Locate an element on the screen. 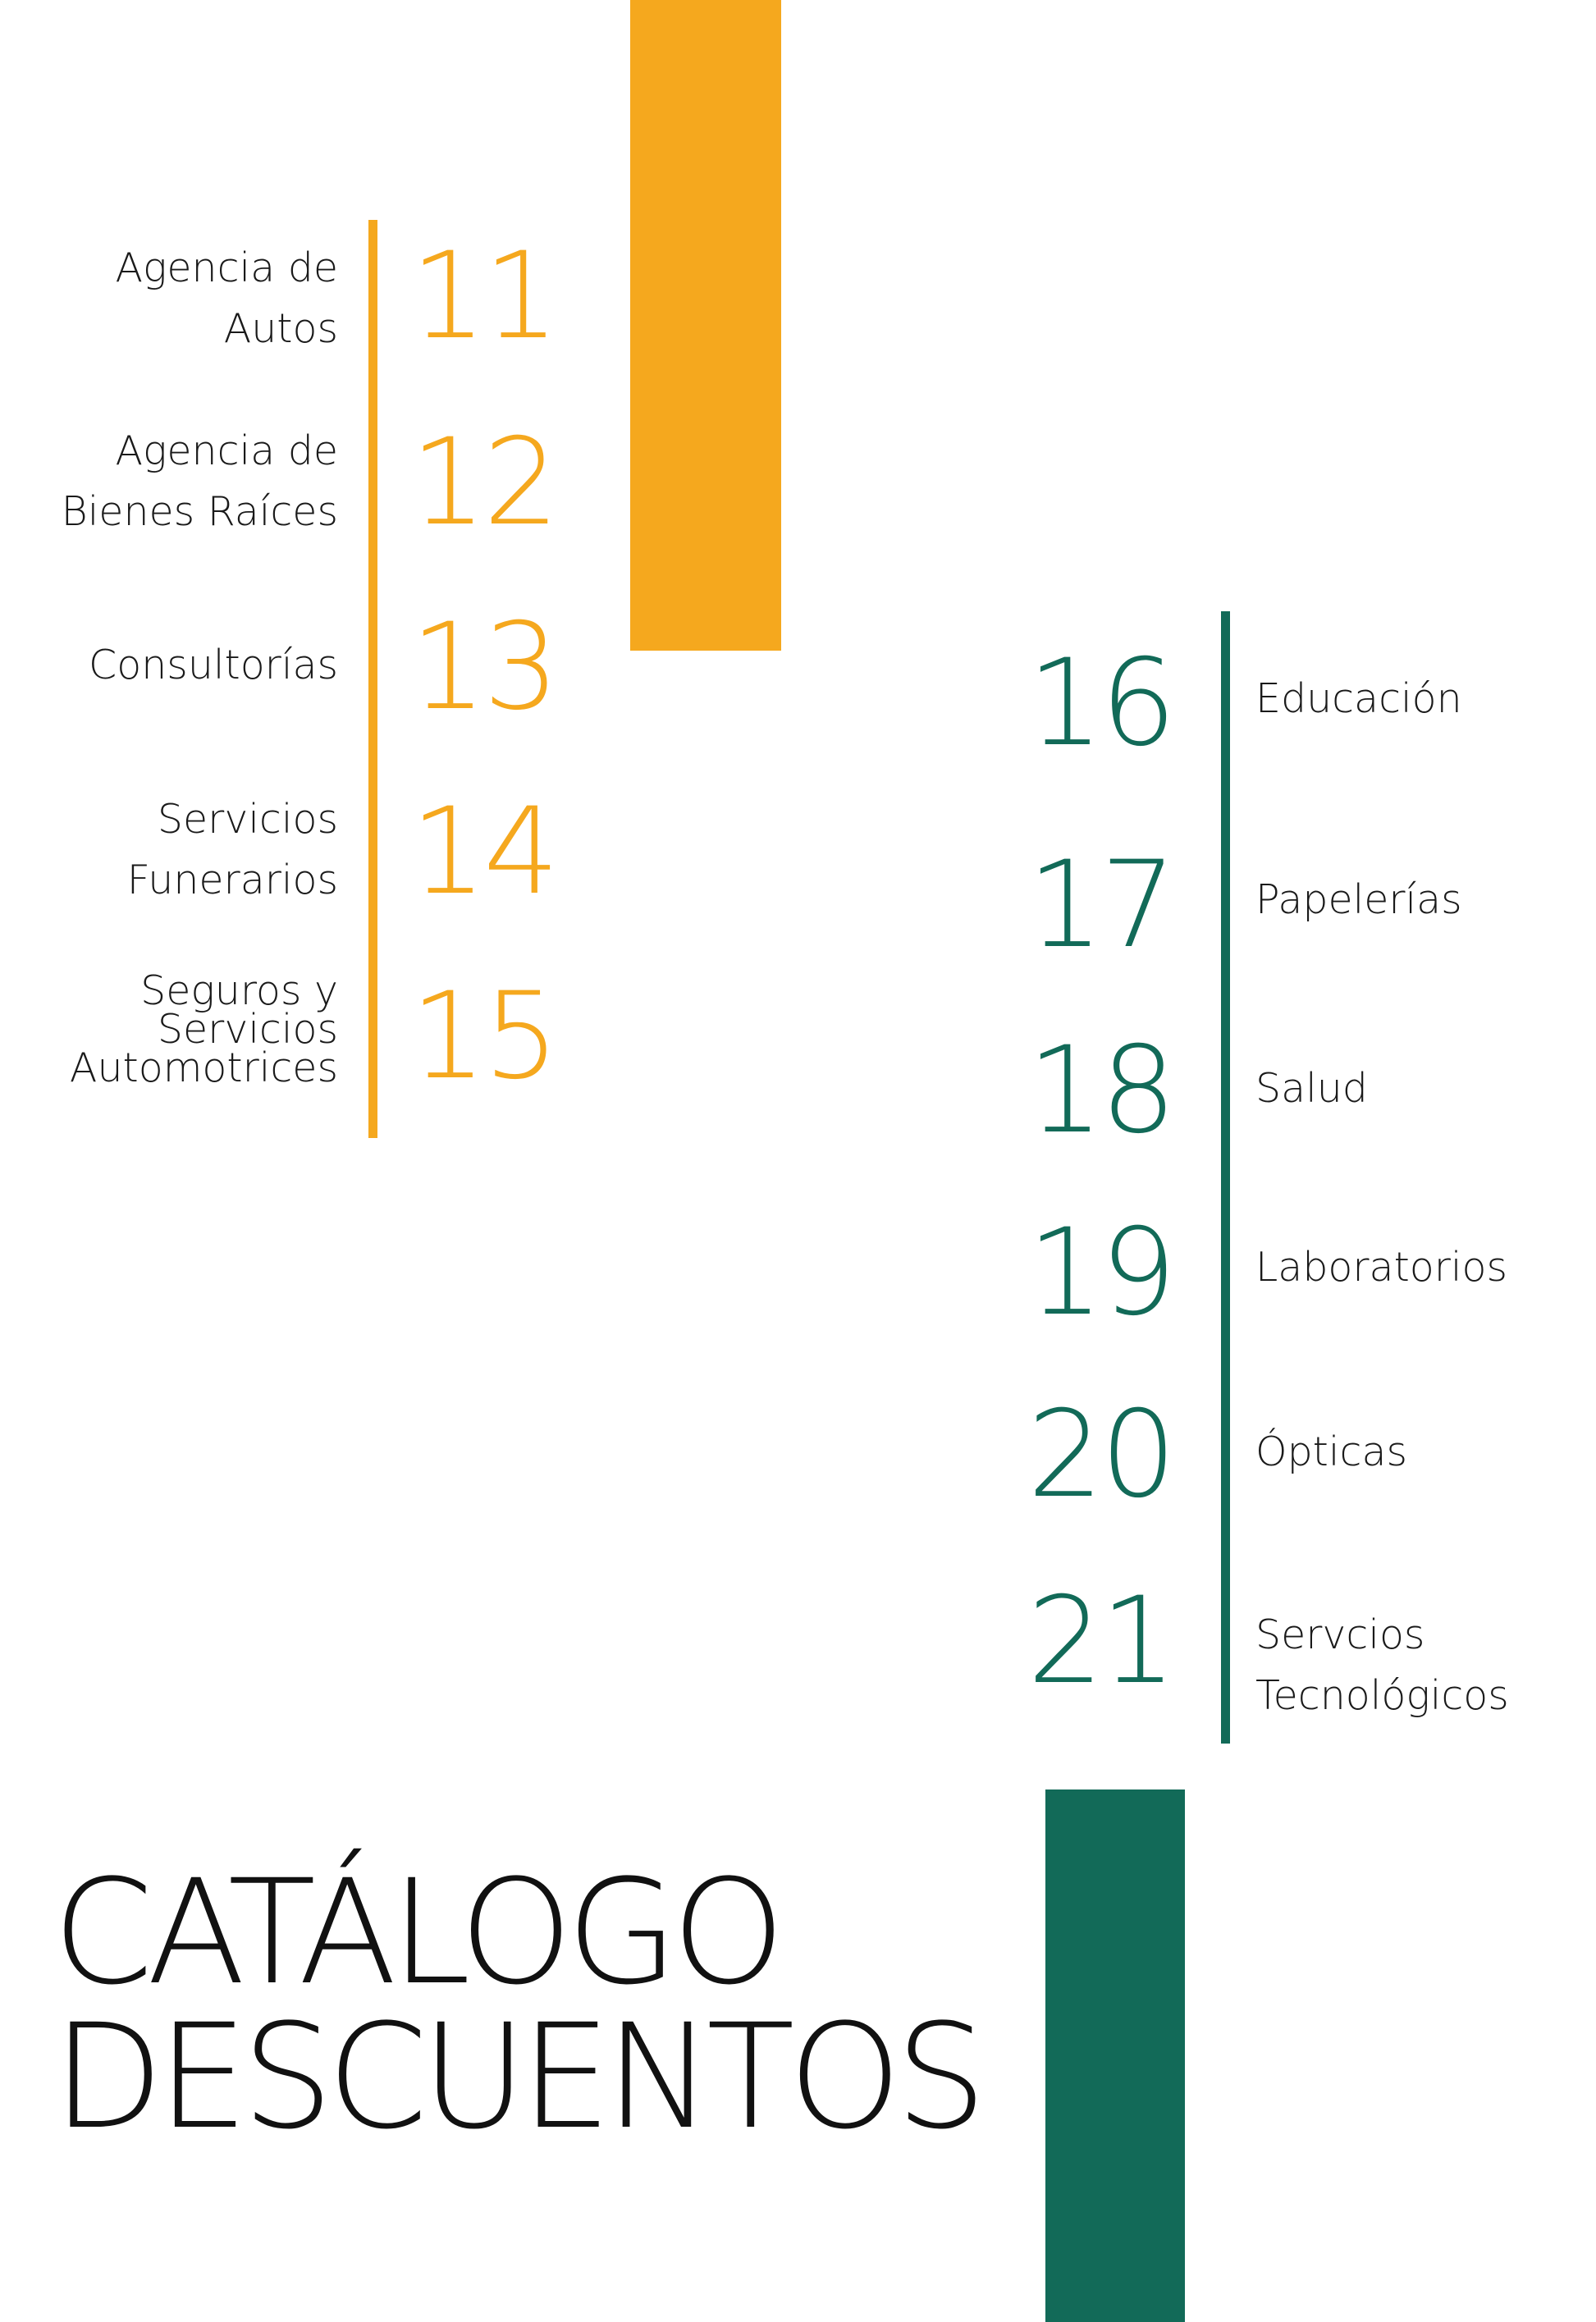 This screenshot has width=1596, height=2322. right-divider-line is located at coordinates (1225, 1177).